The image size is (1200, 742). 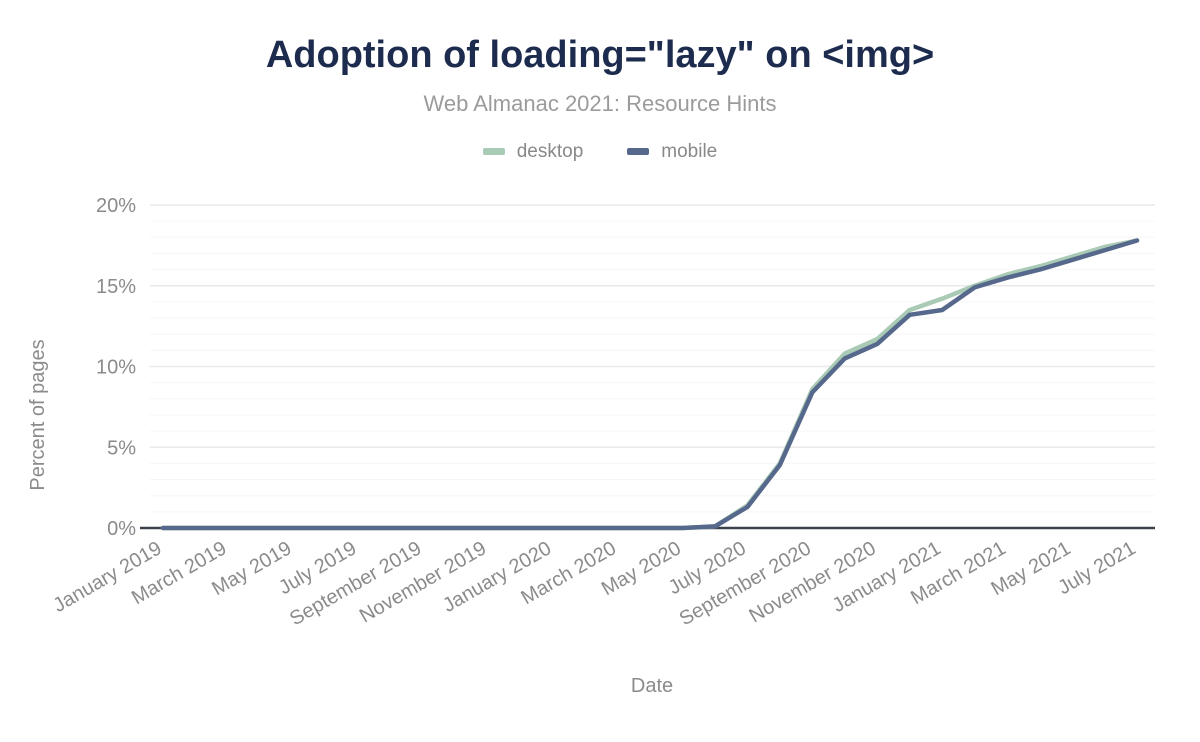 What do you see at coordinates (121, 448) in the screenshot?
I see `y-tick-label: 5%` at bounding box center [121, 448].